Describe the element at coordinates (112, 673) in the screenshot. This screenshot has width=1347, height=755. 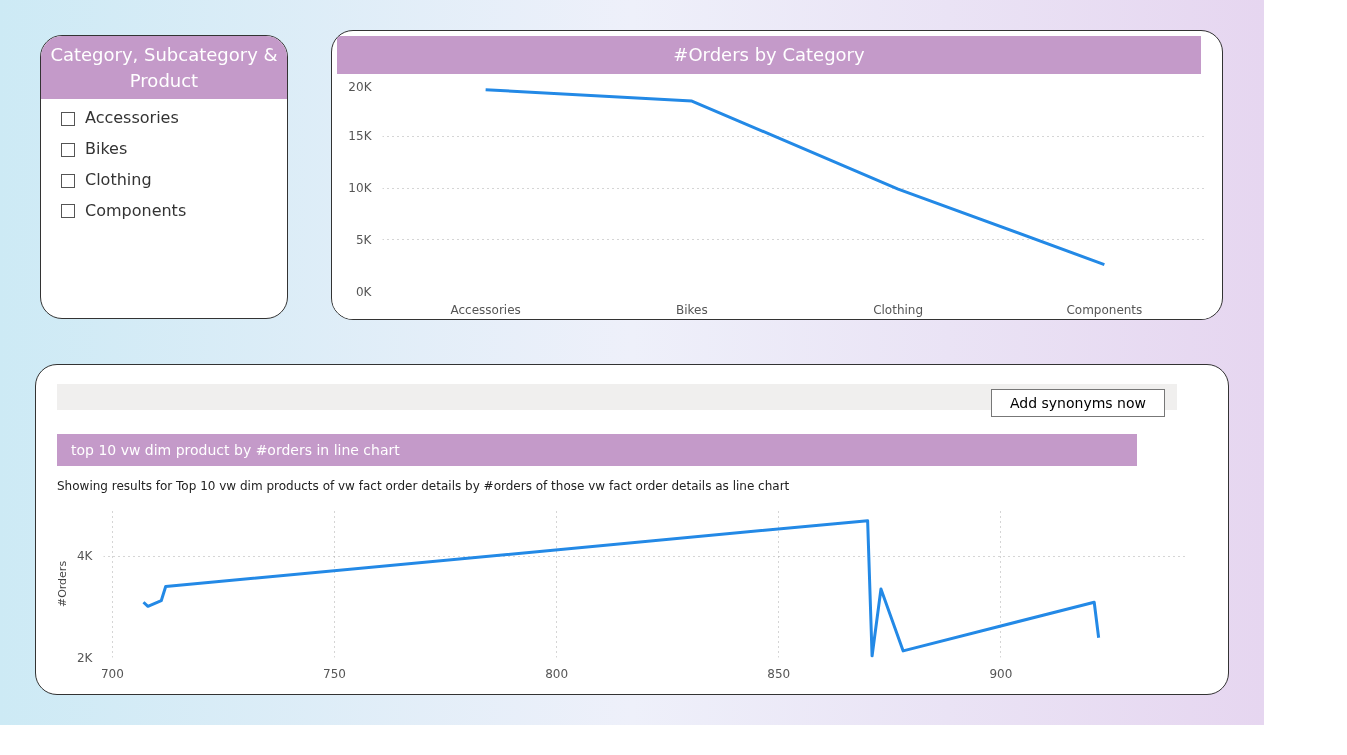
I see `x-tick-label: 700` at that location.